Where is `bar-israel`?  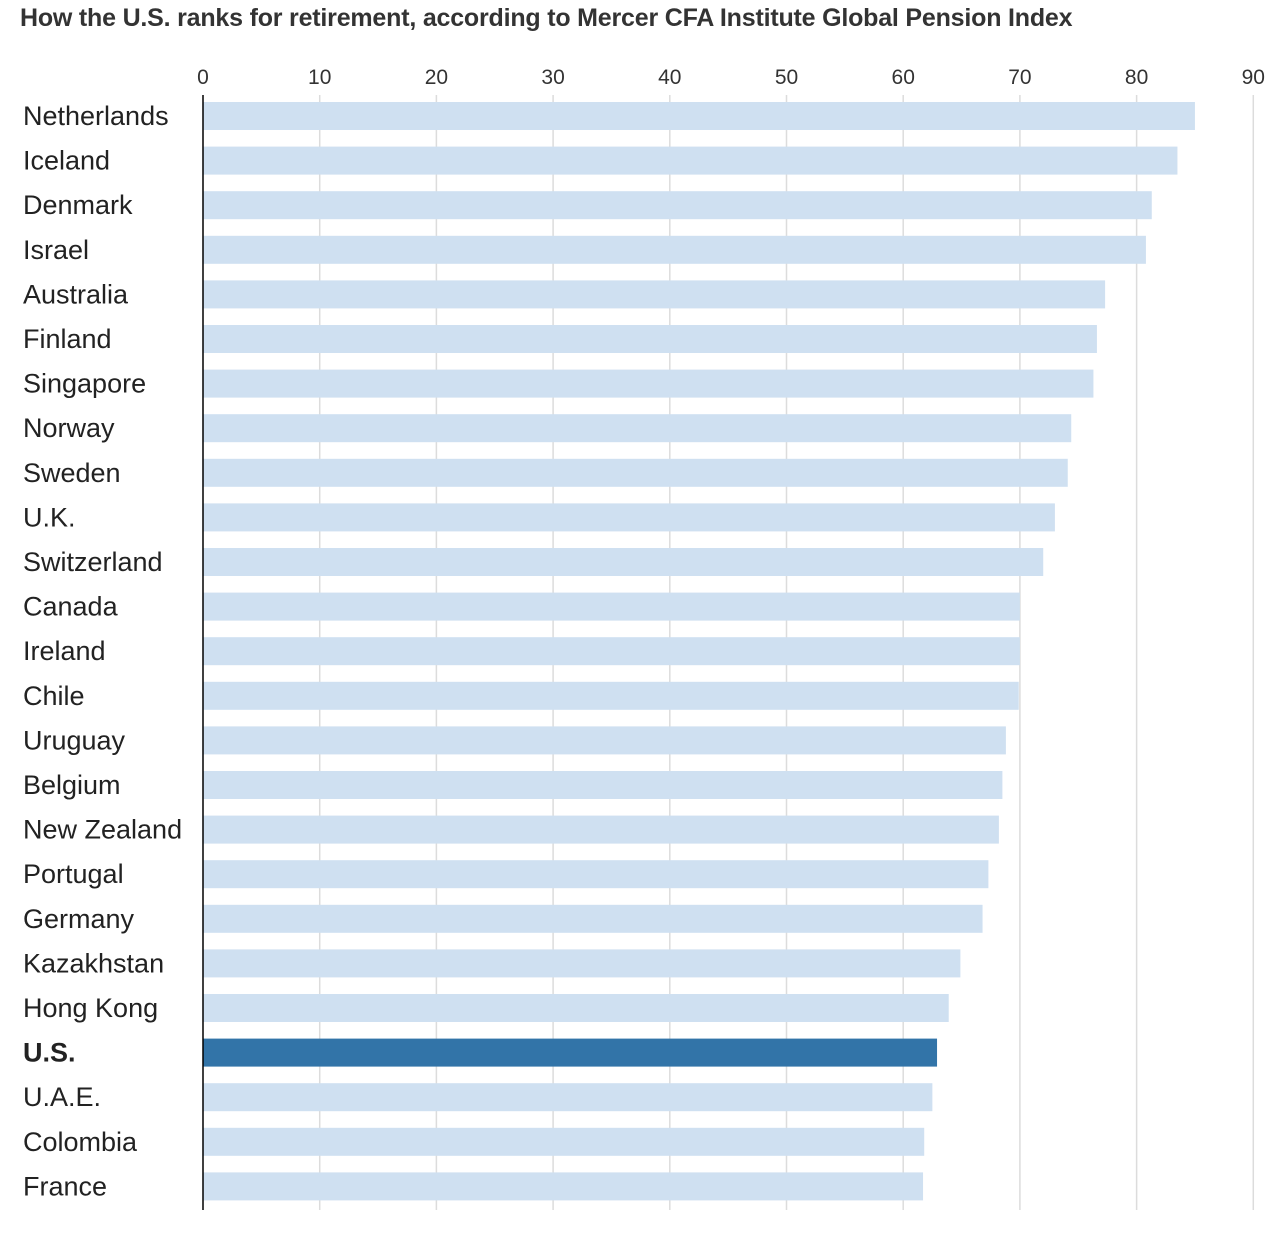 bar-israel is located at coordinates (674, 249).